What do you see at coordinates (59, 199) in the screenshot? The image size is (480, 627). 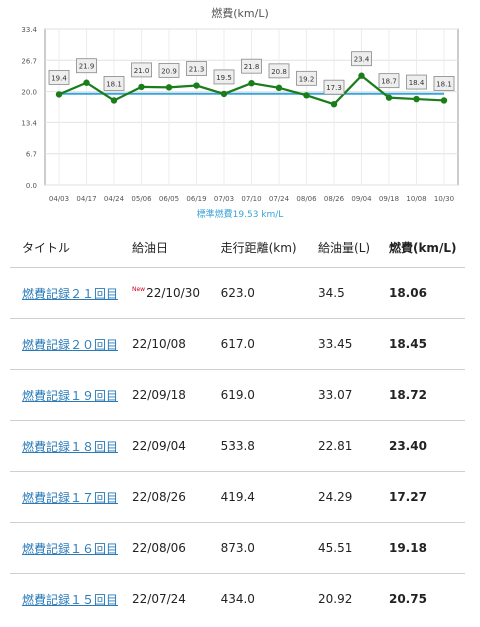 I see `x-tick-label: 04/03` at bounding box center [59, 199].